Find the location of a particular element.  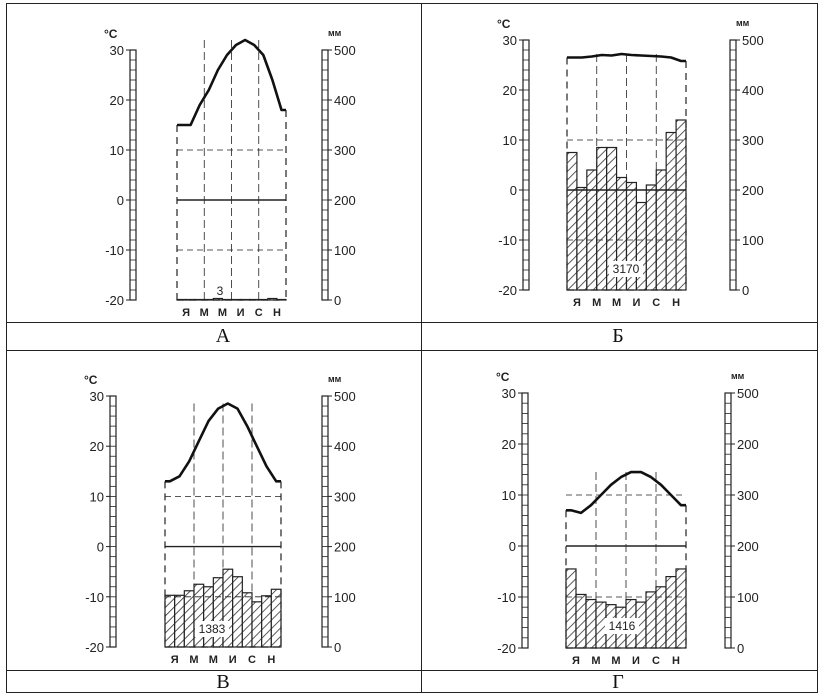

annual-total-label: 3 is located at coordinates (220, 291).